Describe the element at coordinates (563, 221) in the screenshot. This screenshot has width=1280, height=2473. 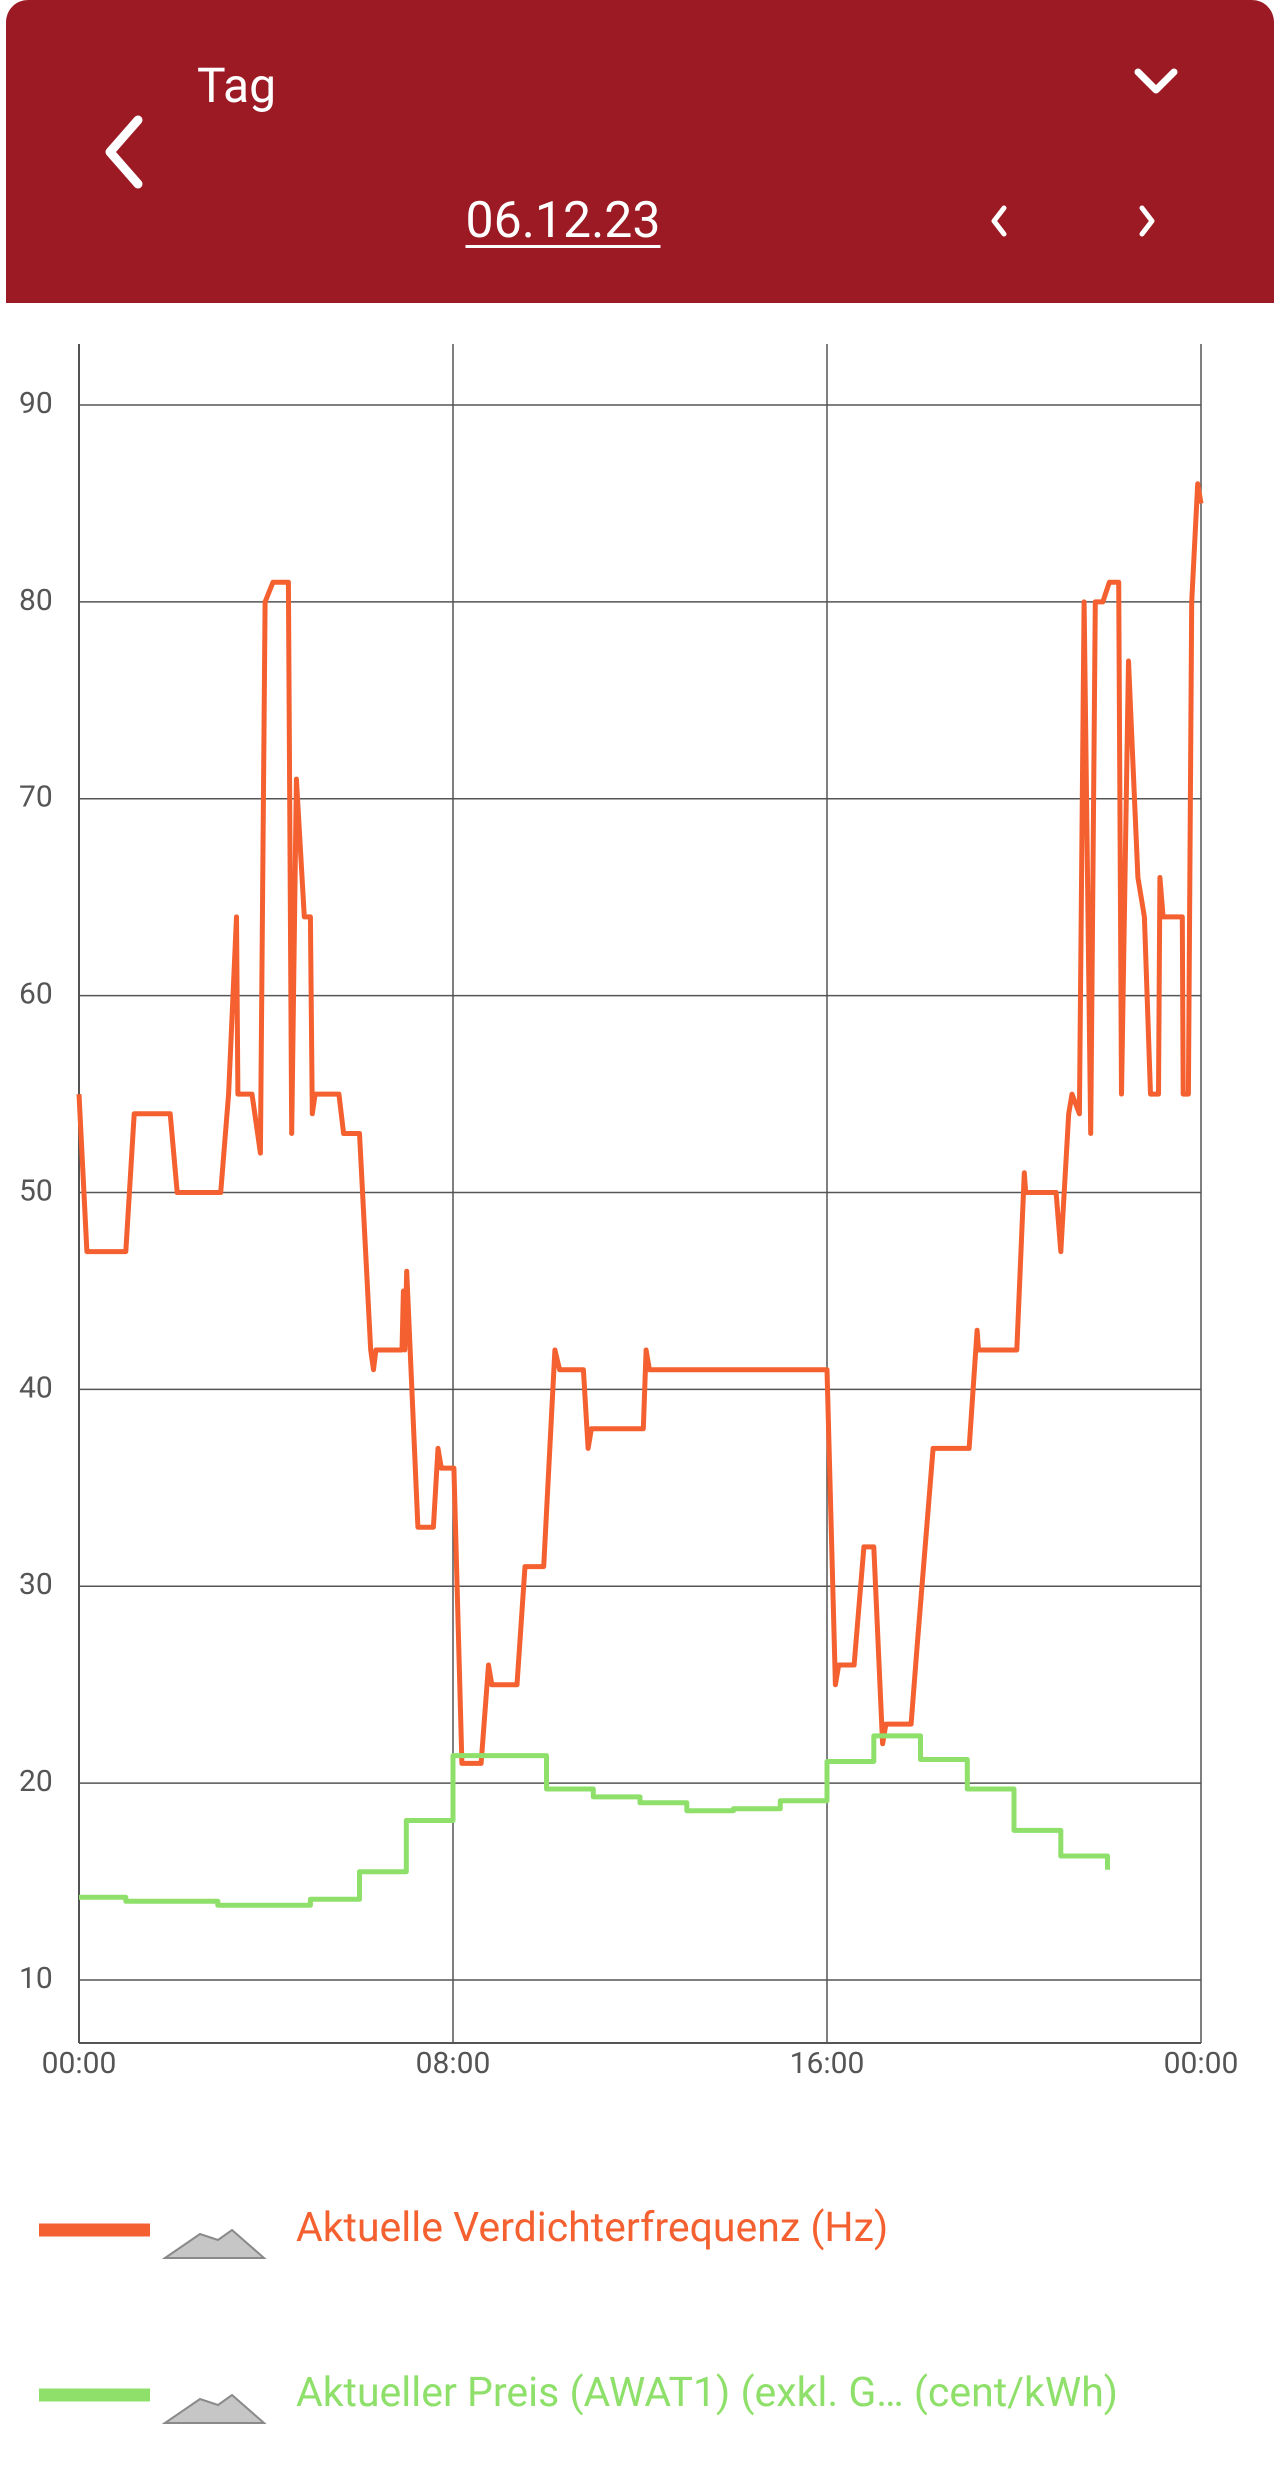
I see `date-label: 06.12.23` at that location.